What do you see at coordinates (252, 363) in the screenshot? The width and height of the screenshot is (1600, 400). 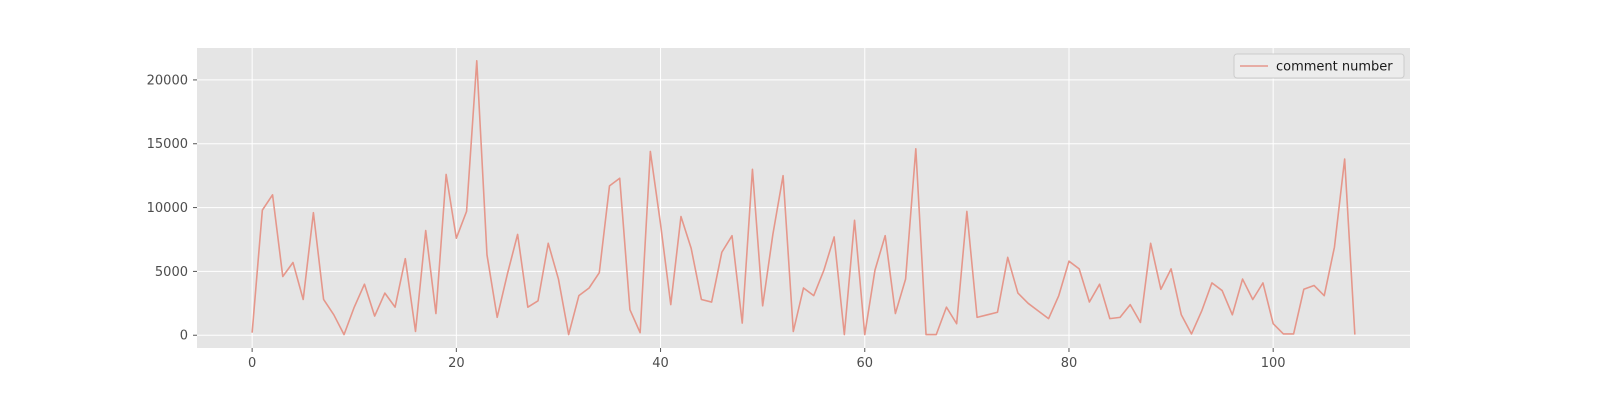 I see `x-tick-label: 0` at bounding box center [252, 363].